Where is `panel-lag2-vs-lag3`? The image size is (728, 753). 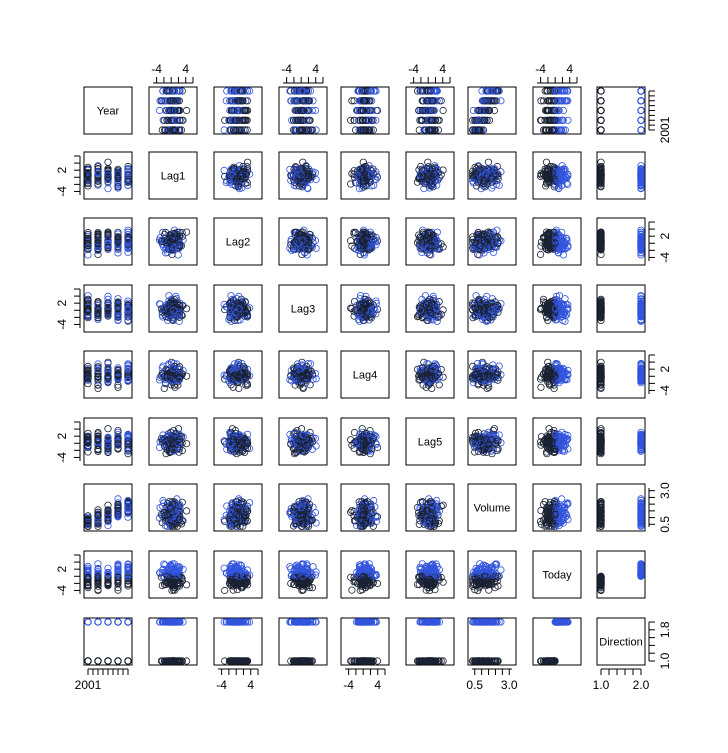
panel-lag2-vs-lag3 is located at coordinates (303, 241).